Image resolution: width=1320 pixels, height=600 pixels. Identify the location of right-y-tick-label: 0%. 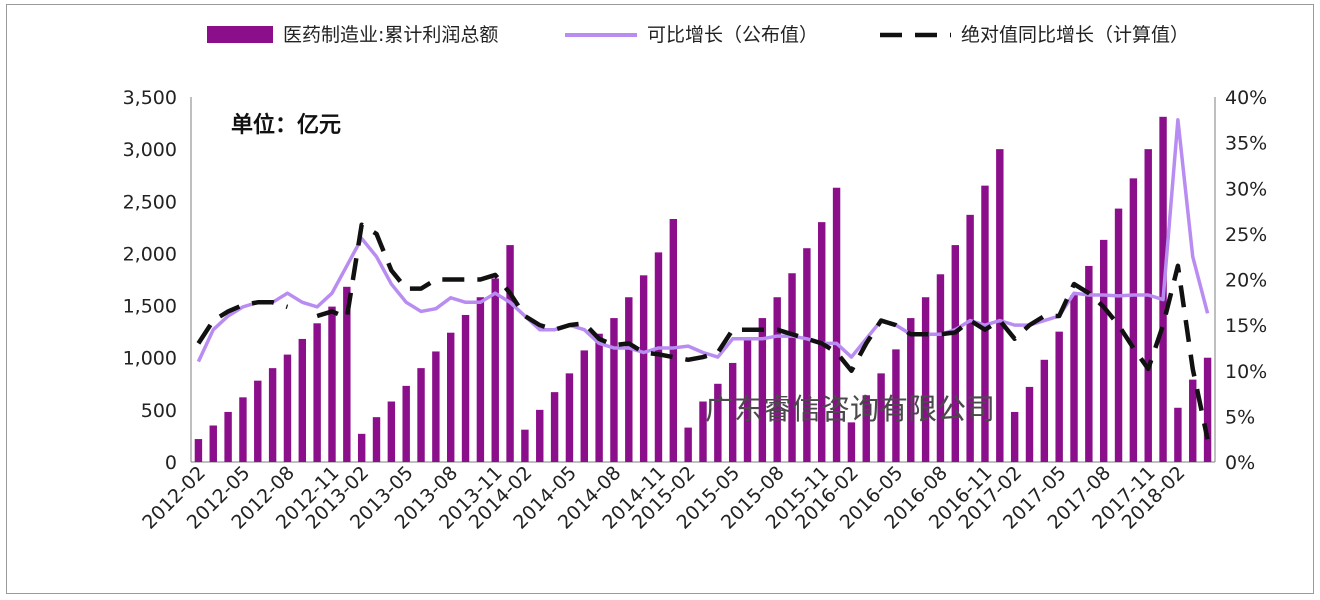
(1240, 463).